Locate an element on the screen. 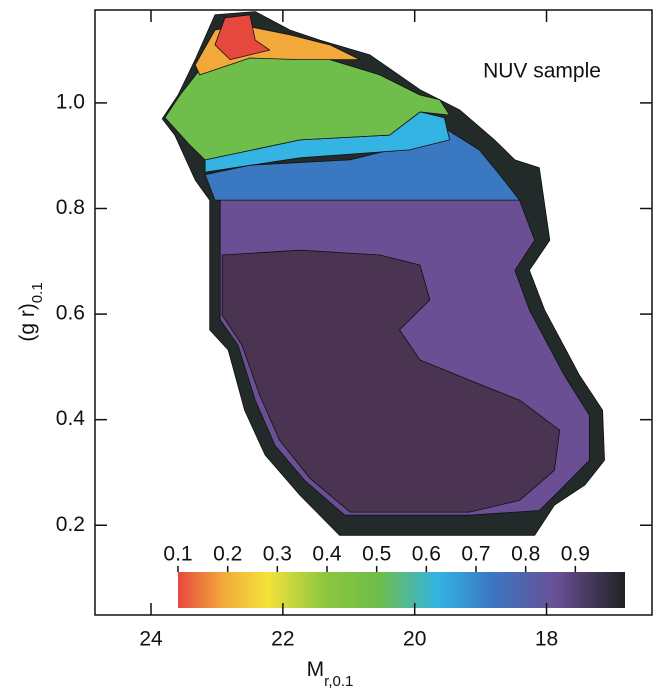 The width and height of the screenshot is (654, 694). y-tick-label: 1.0 is located at coordinates (70, 101).